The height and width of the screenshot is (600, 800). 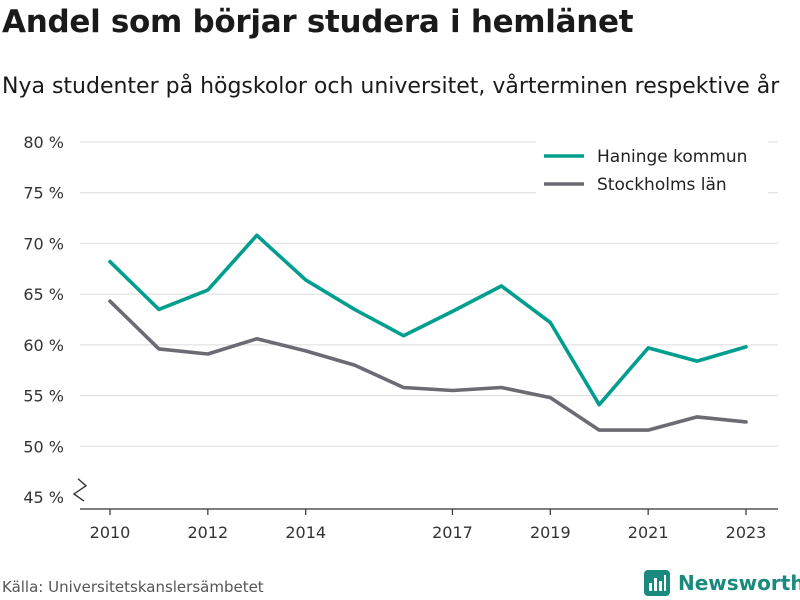 I want to click on x-axis: 2010 2012 2014 2017 2019 2021 2023, so click(x=429, y=525).